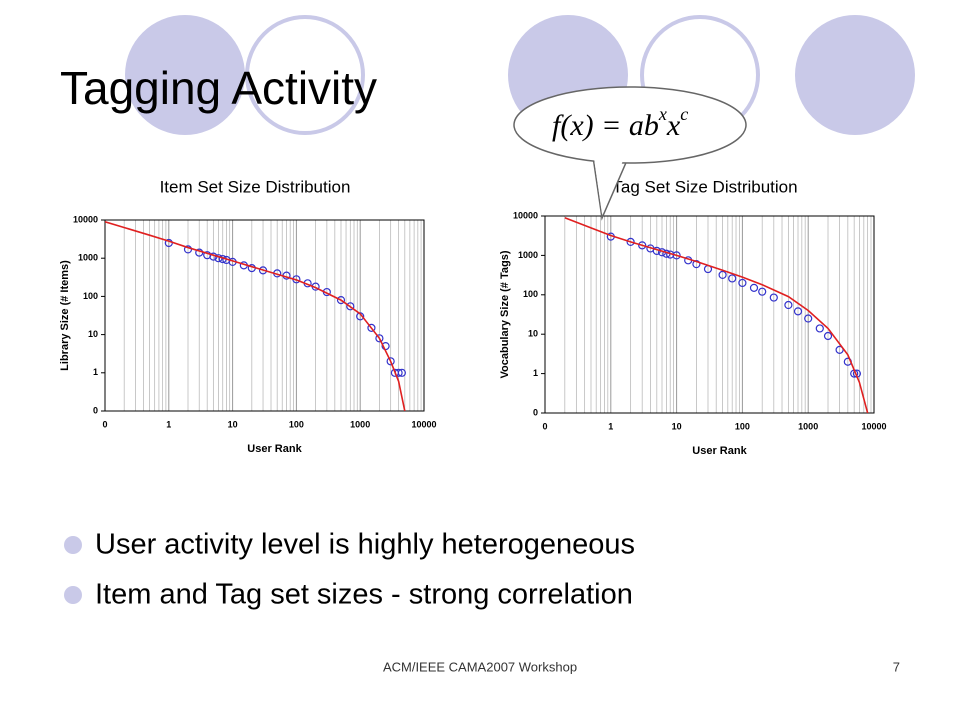 The image size is (960, 725). Describe the element at coordinates (673, 125) in the screenshot. I see `formula-part: x` at that location.